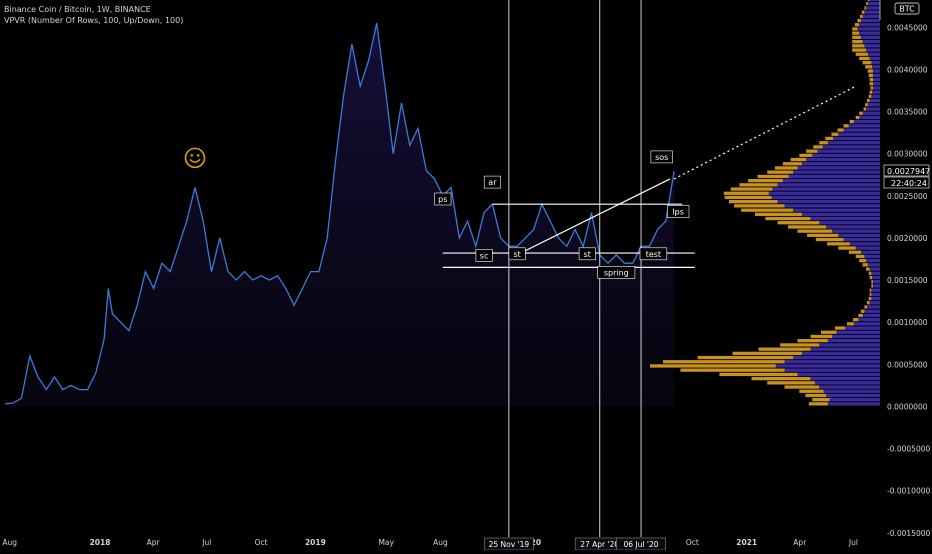 This screenshot has width=932, height=554. I want to click on vertical-marker-date: 25 Nov '19, so click(509, 544).